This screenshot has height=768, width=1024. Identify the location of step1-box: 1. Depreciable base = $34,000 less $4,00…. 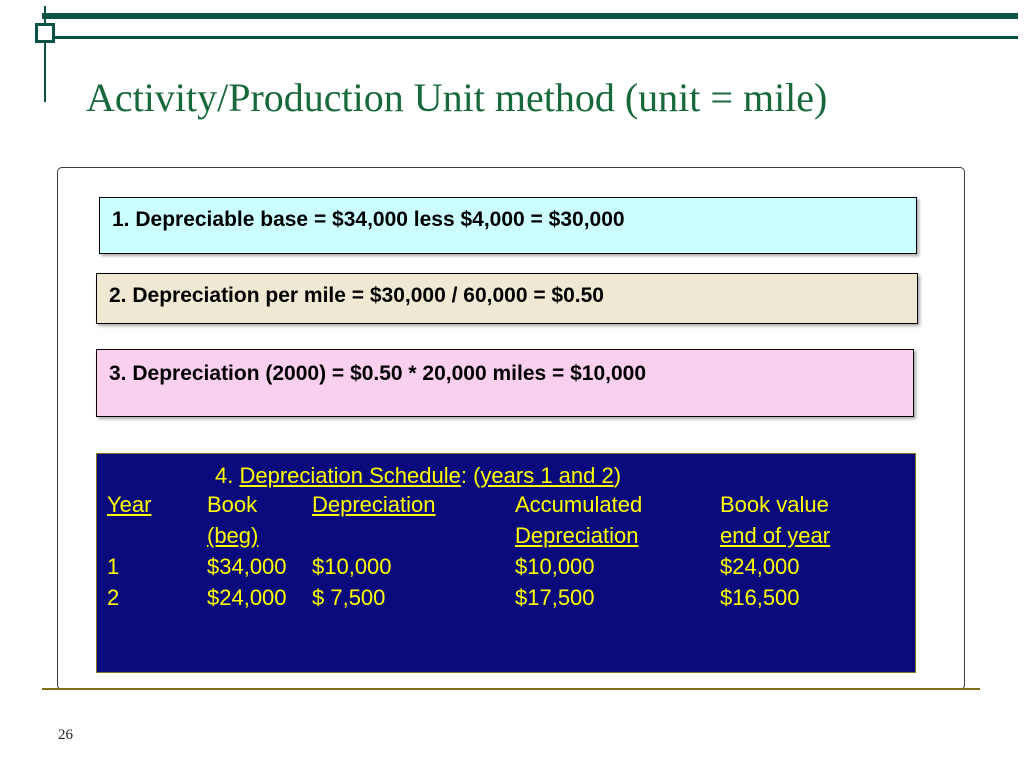
(508, 225).